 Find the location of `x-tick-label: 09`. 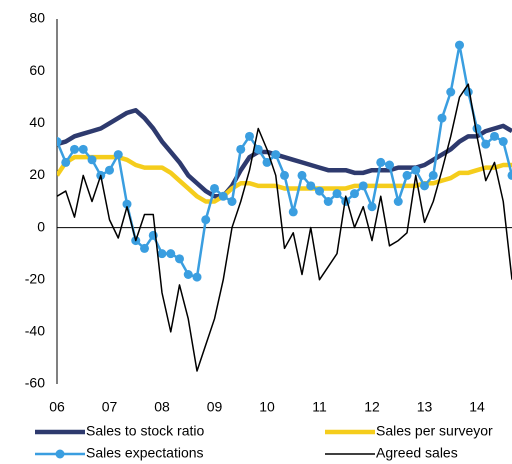

x-tick-label: 09 is located at coordinates (215, 407).